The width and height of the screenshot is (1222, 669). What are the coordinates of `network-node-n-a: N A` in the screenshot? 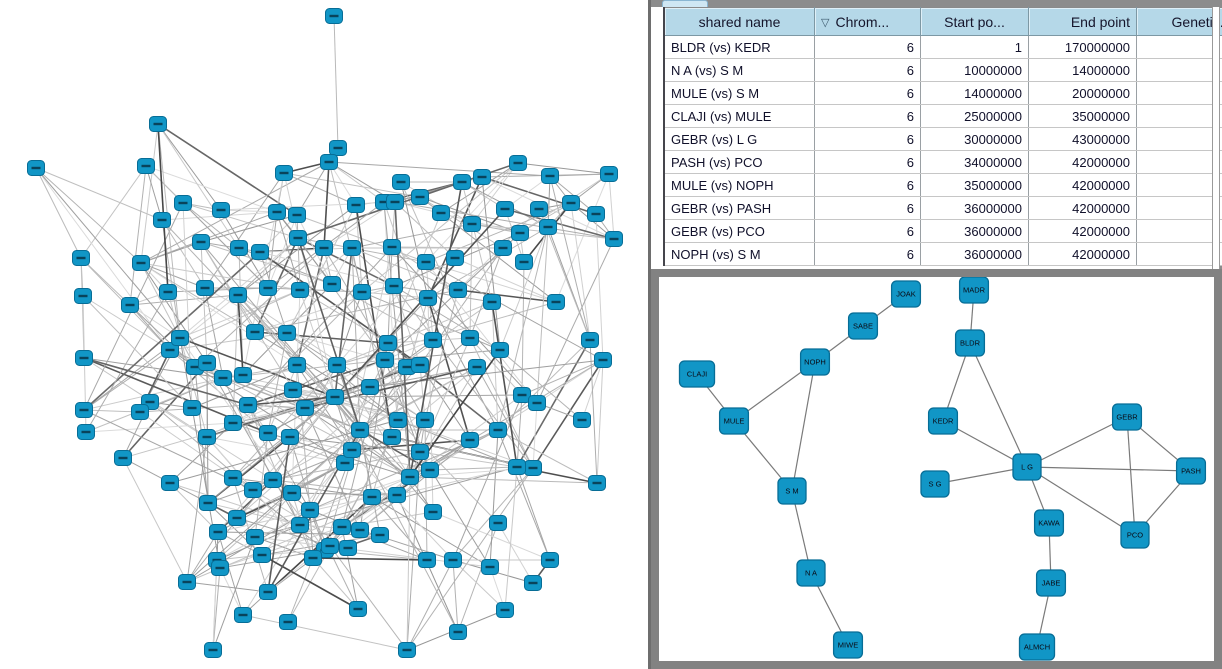 It's located at (811, 573).